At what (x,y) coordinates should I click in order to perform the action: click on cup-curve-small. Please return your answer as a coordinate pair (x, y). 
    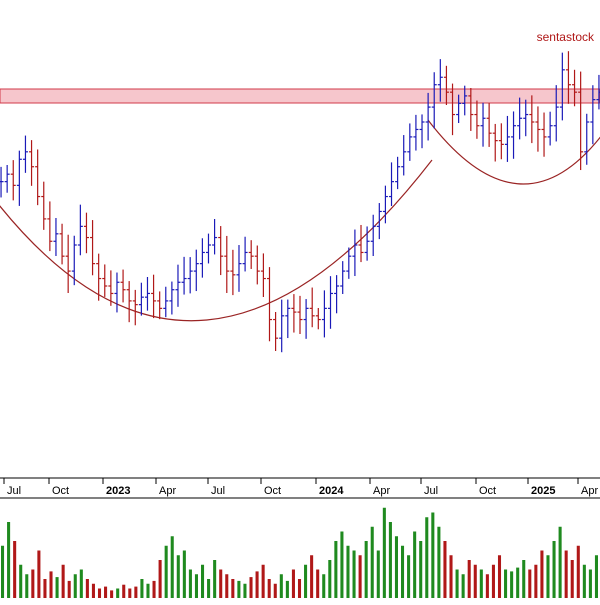
    Looking at the image, I should click on (513, 152).